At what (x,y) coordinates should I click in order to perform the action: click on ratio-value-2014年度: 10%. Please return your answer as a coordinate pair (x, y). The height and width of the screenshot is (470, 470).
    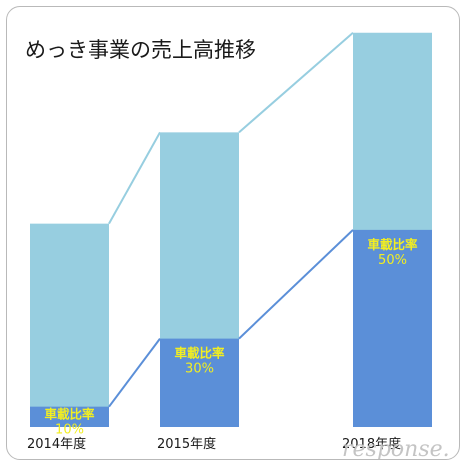
    Looking at the image, I should click on (69, 430).